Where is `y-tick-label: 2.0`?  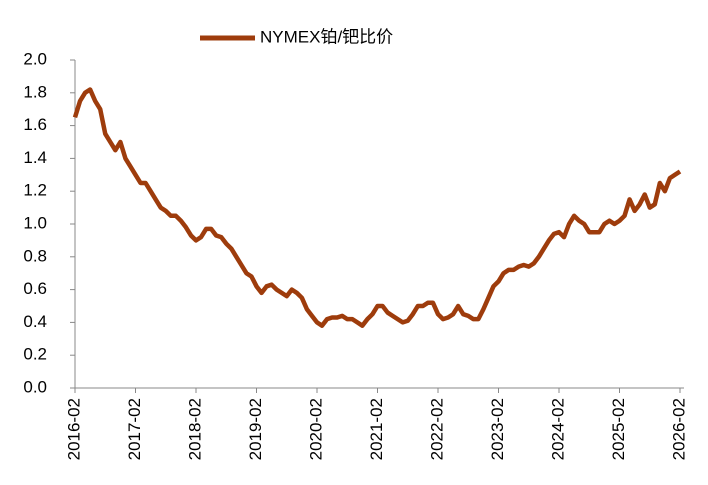 y-tick-label: 2.0 is located at coordinates (35, 58).